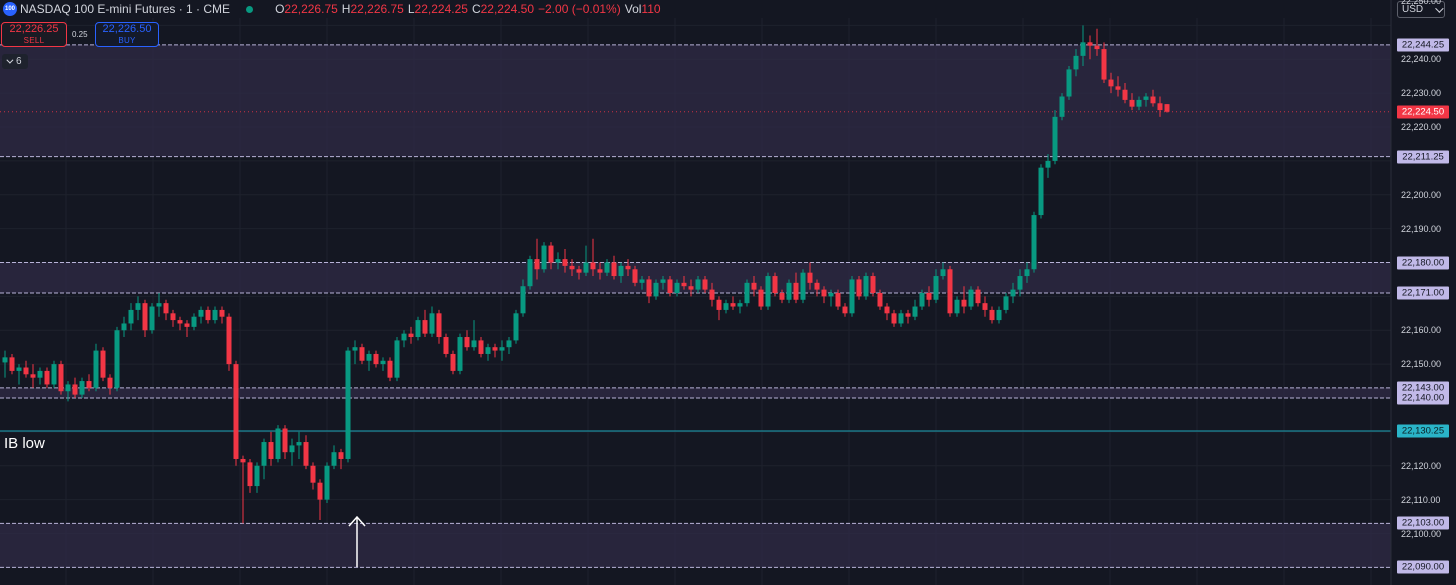 This screenshot has width=1456, height=585. I want to click on volume-value: 110, so click(651, 9).